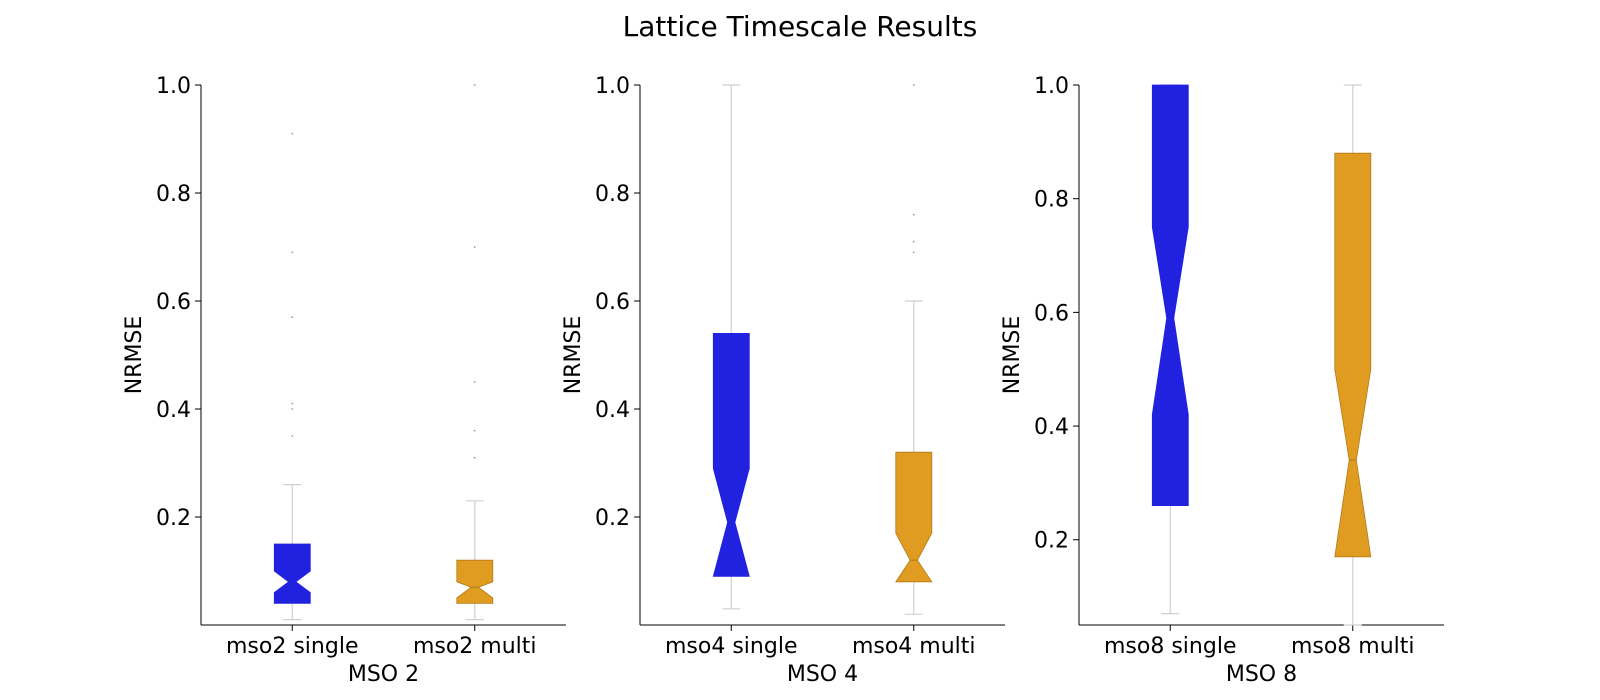  What do you see at coordinates (292, 573) in the screenshot?
I see `box-mso2-single` at bounding box center [292, 573].